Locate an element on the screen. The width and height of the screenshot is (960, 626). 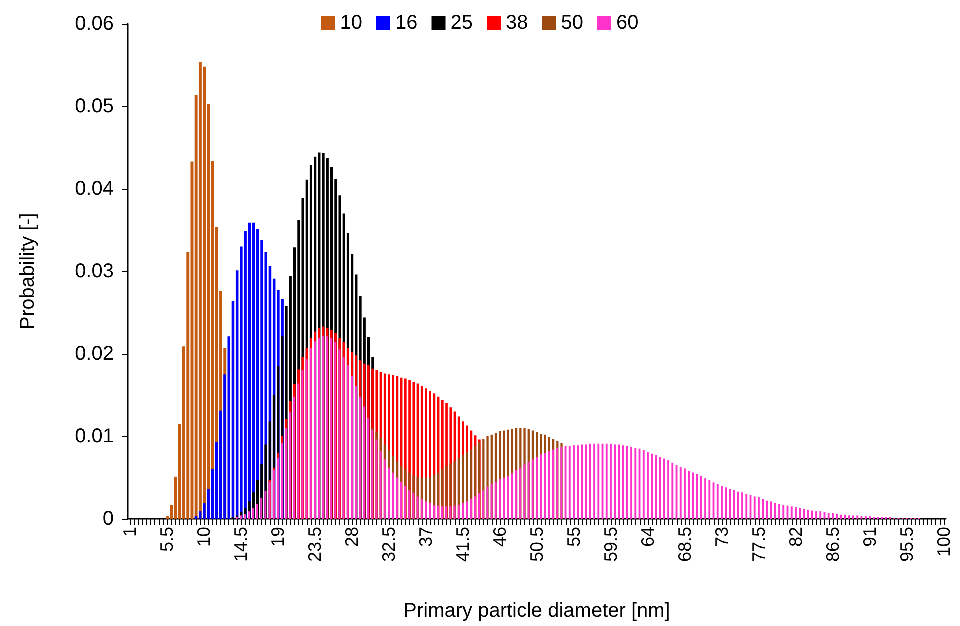
y-tick-label: 0 is located at coordinates (108, 519).